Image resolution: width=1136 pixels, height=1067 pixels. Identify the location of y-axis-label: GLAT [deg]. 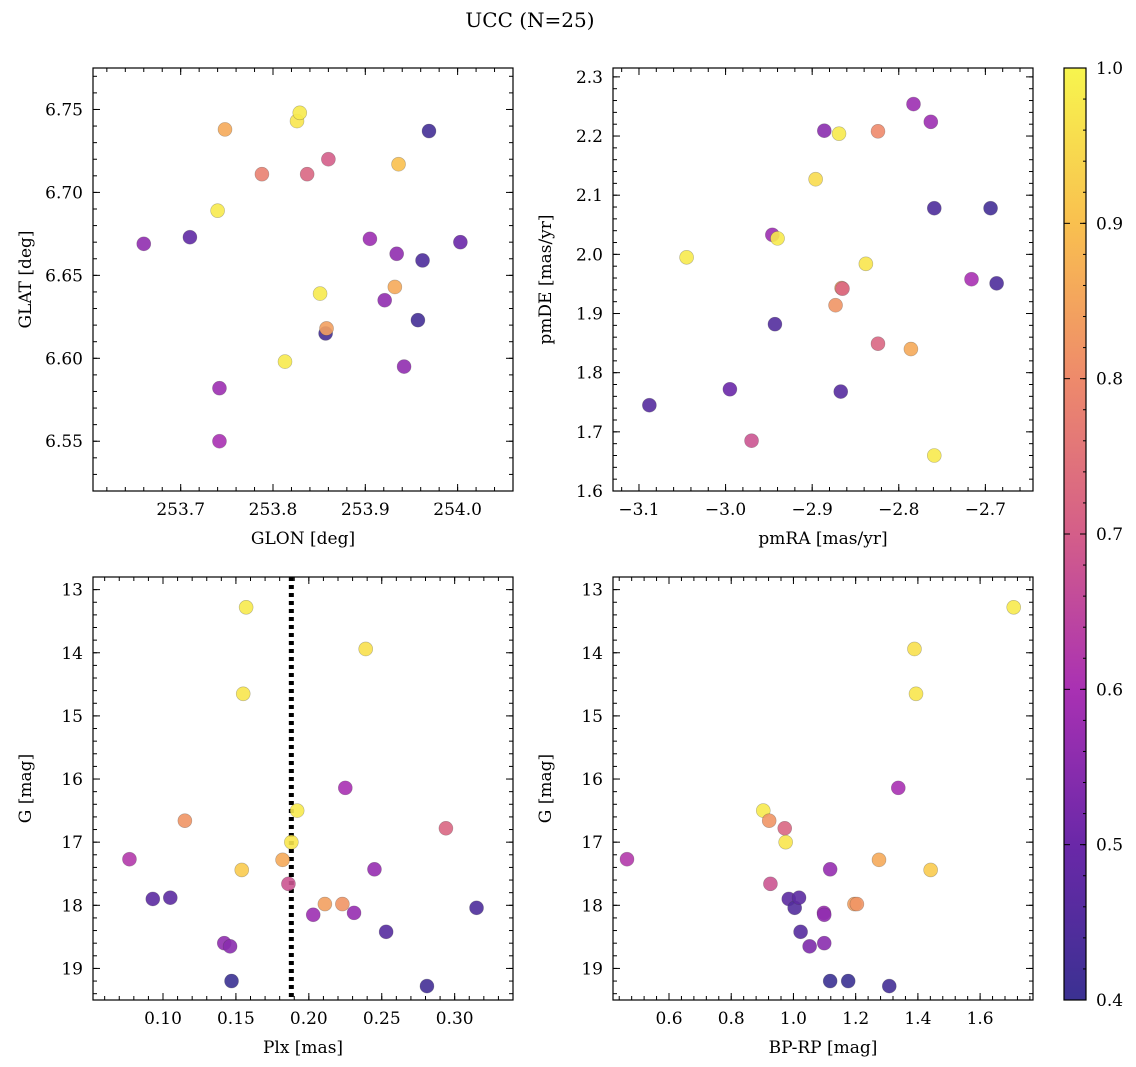
(26, 279).